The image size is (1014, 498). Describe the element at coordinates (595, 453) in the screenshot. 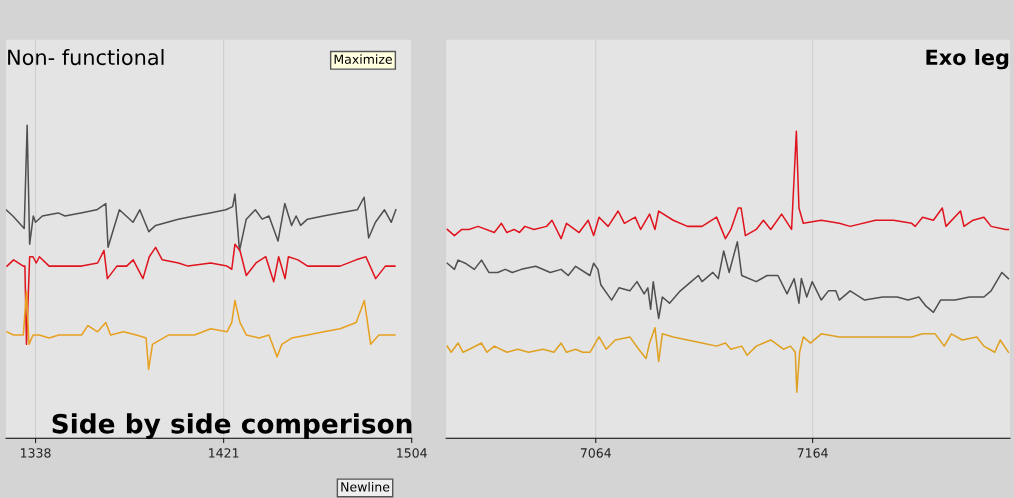

I see `x-tick-label: 7064` at that location.